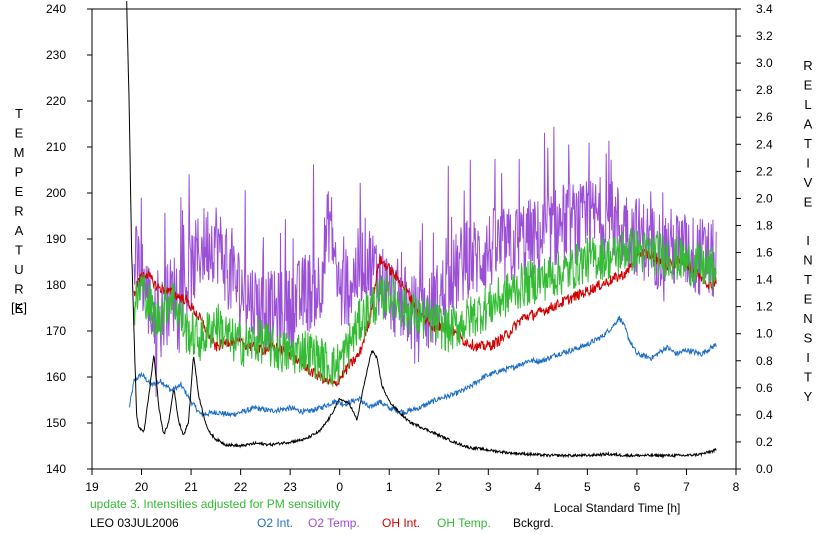 This screenshot has width=828, height=535. Describe the element at coordinates (764, 9) in the screenshot. I see `y-right-tick-label: 3.4` at that location.